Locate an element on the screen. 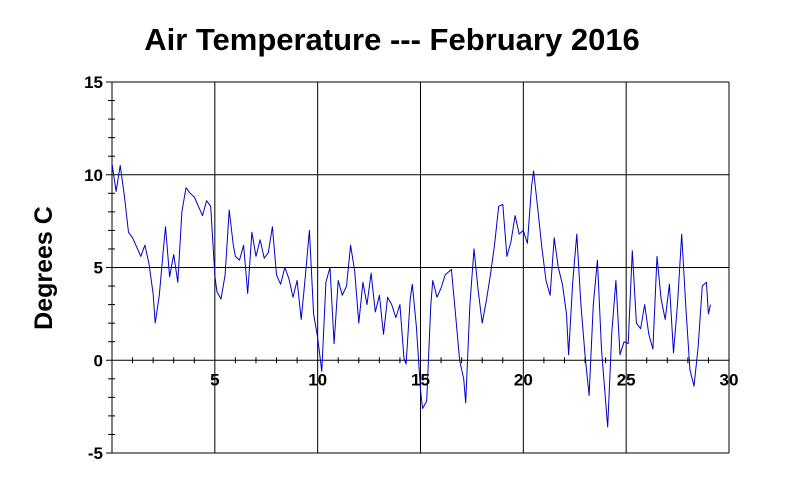 The image size is (792, 491). y-axis-label: Degrees C is located at coordinates (44, 268).